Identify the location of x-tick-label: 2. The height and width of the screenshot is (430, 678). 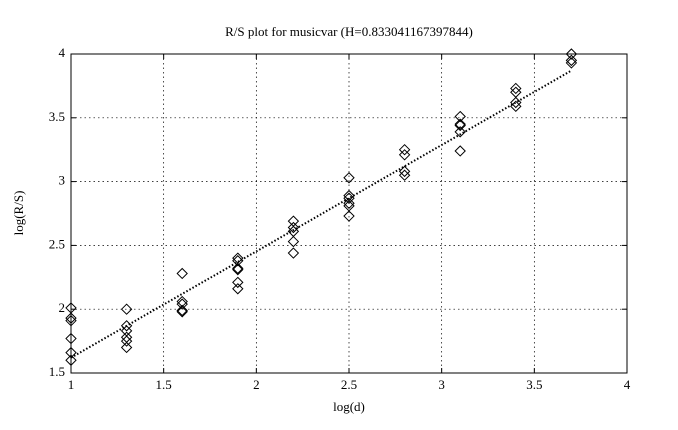
(256, 384).